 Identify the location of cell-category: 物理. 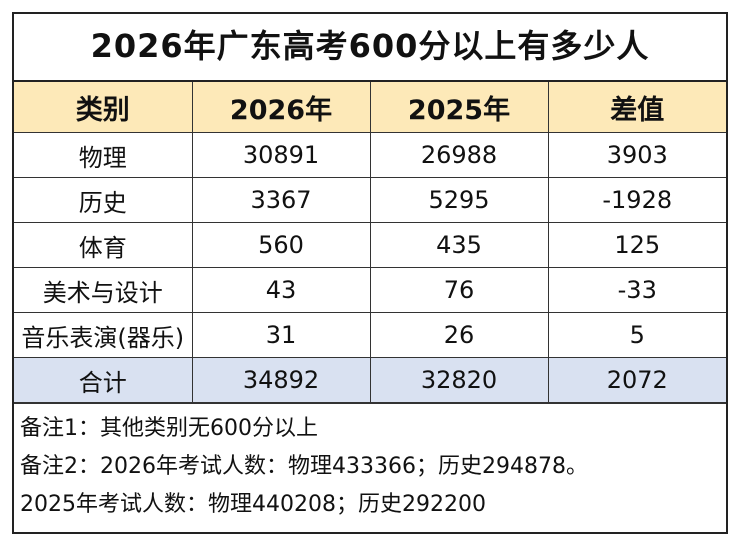
(103, 155).